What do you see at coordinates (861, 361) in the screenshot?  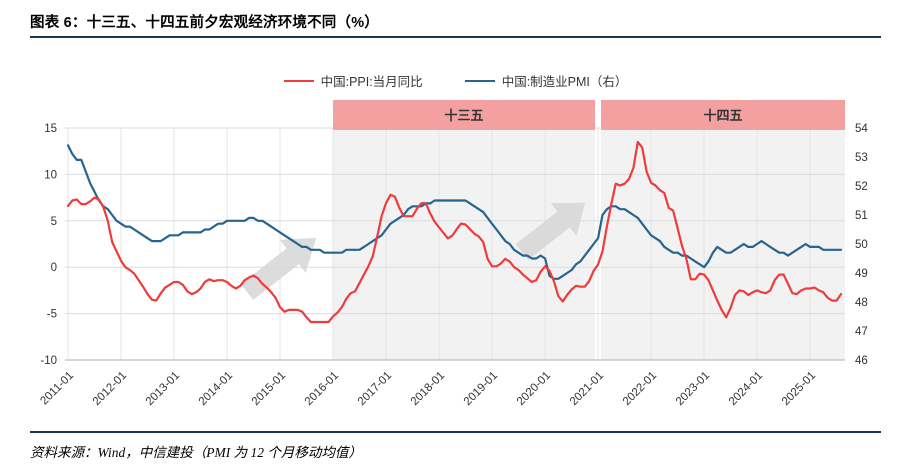 I see `right-axis-tick: 46` at bounding box center [861, 361].